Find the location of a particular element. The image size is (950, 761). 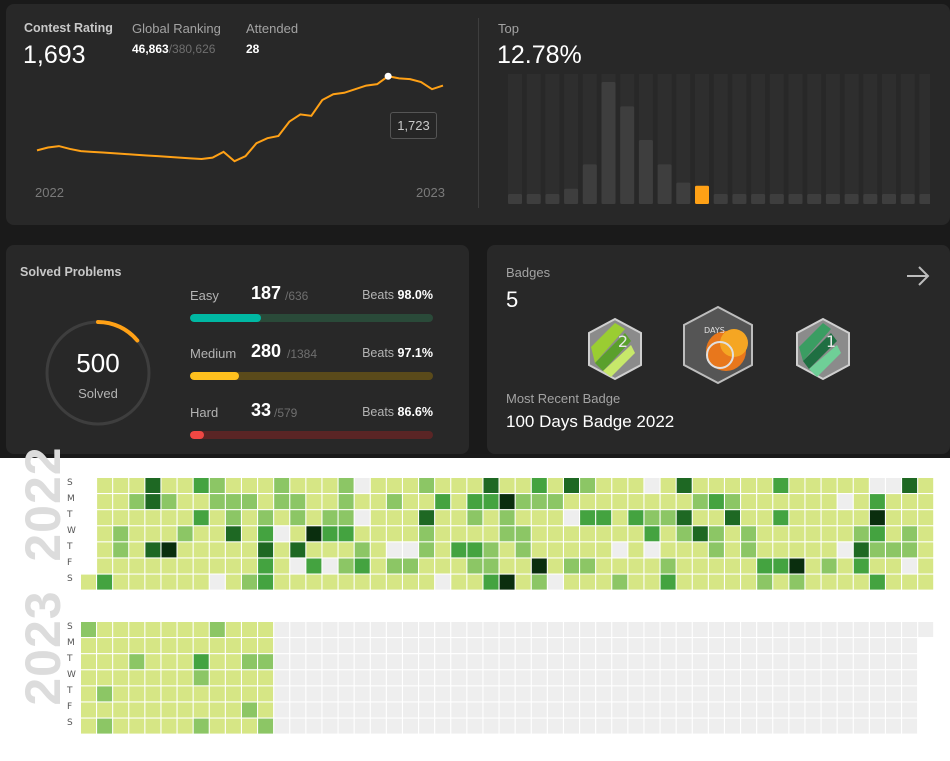

badge-jan-icon: 1 is located at coordinates (823, 349).